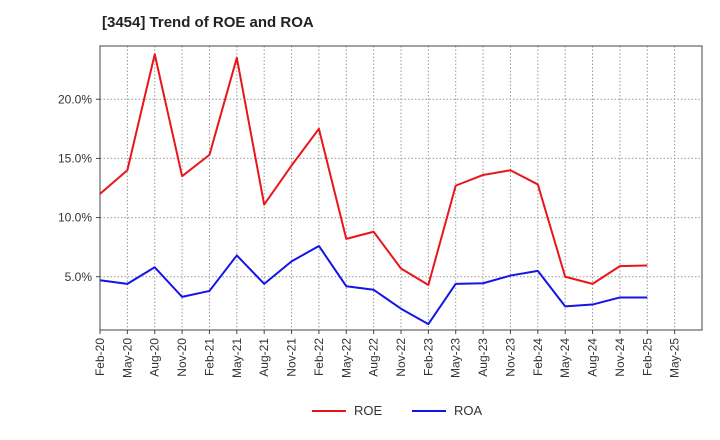  Describe the element at coordinates (127, 358) in the screenshot. I see `x-tick-label: May-20` at that location.